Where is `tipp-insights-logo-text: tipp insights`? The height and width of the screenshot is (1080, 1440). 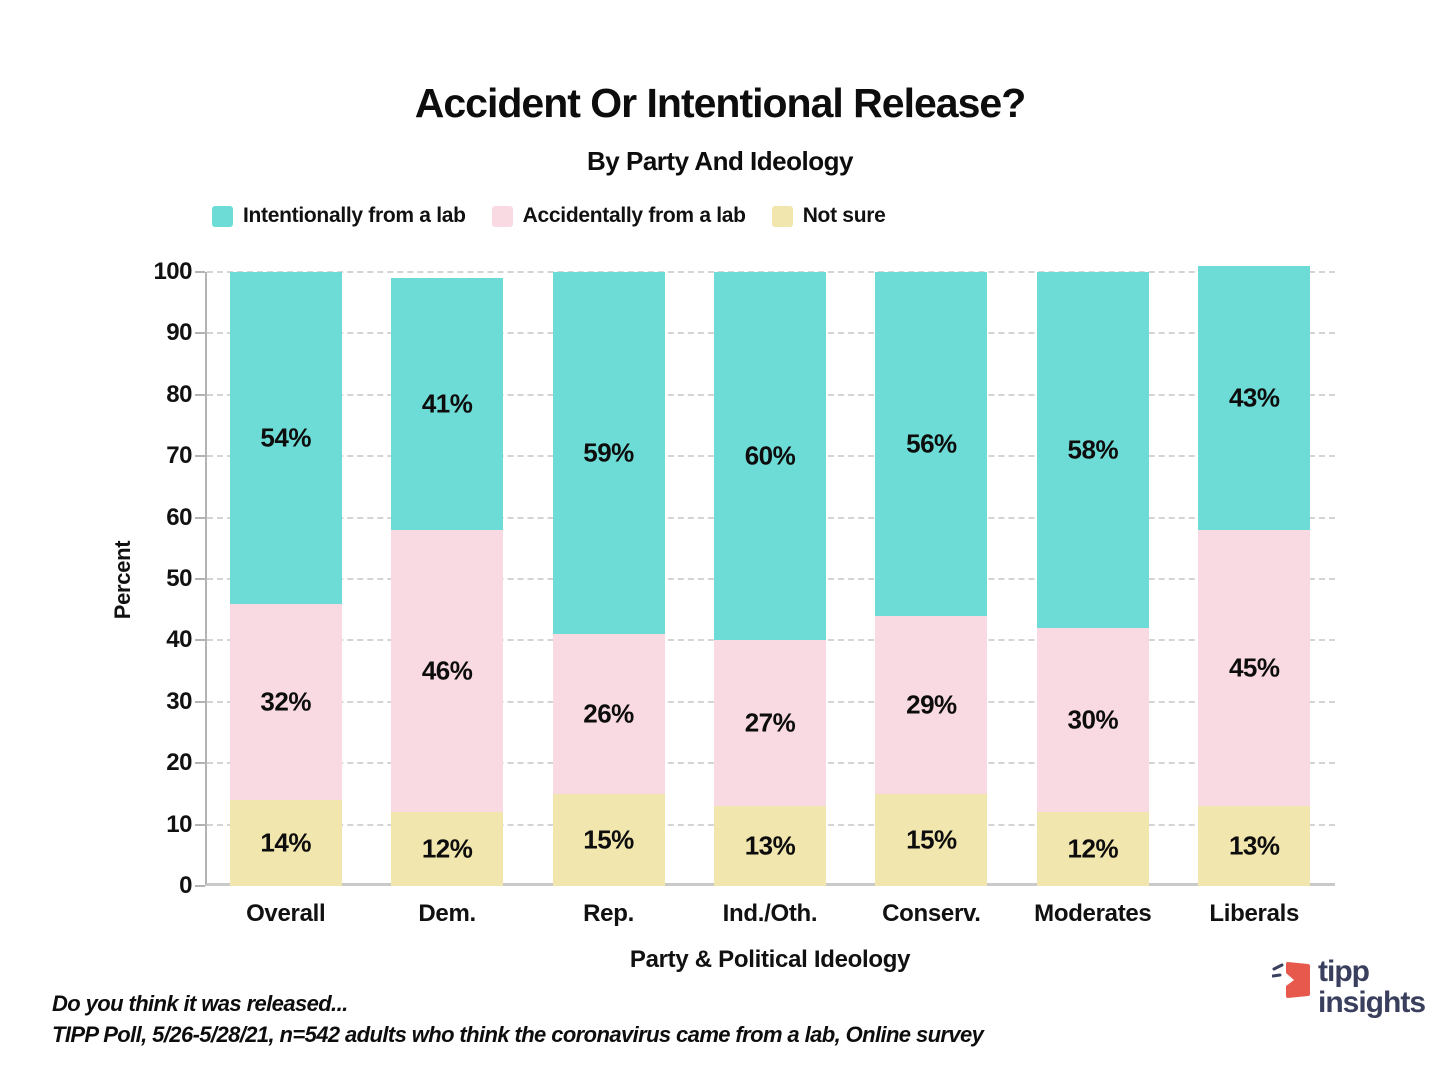 tipp-insights-logo-text: tipp insights is located at coordinates (1372, 987).